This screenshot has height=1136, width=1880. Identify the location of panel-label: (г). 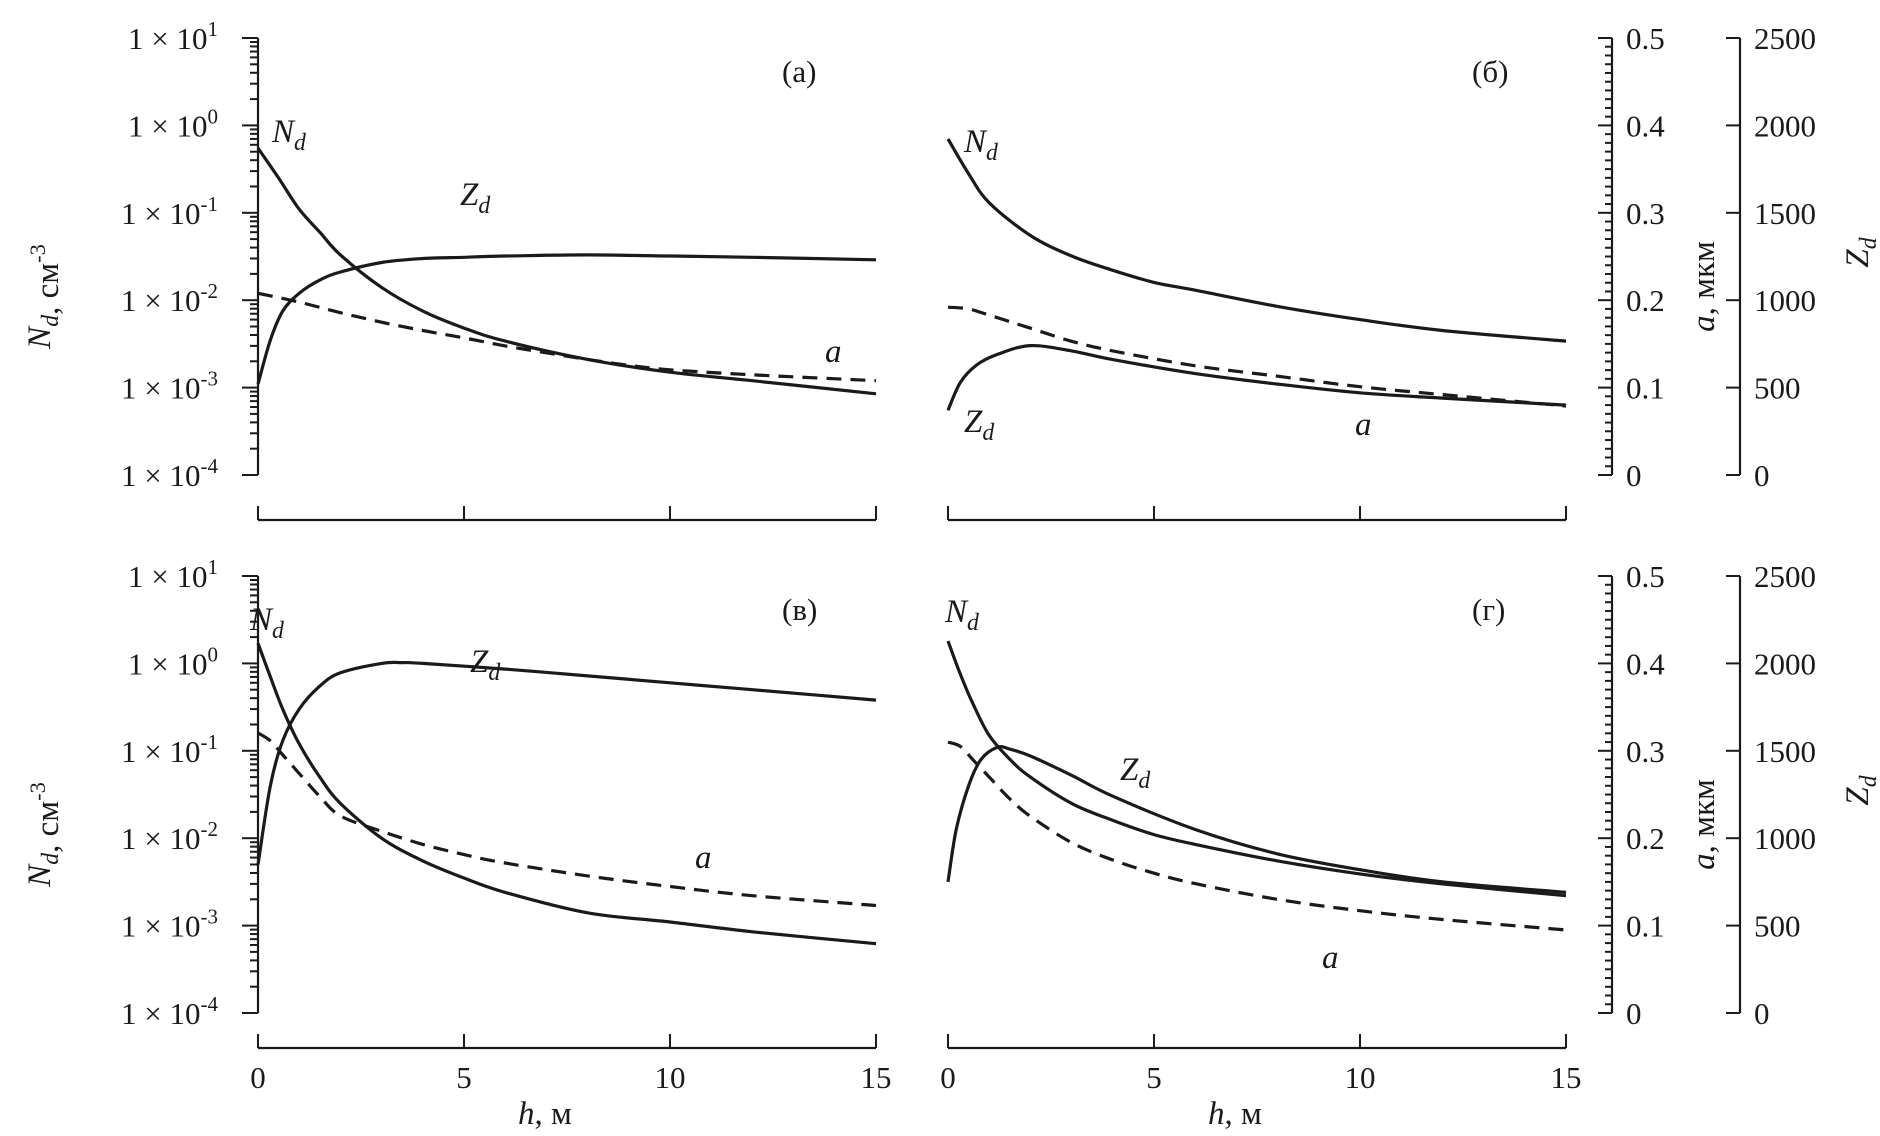
(1488, 609).